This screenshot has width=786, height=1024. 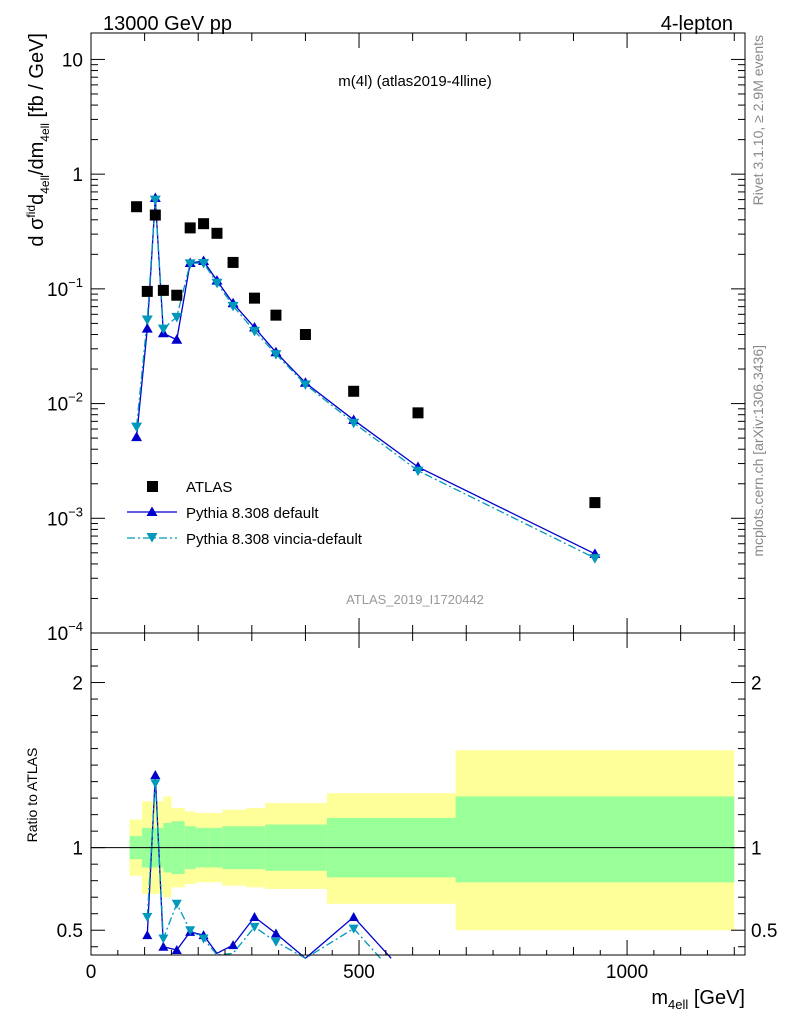 I want to click on legend-label-atlas: ATLAS, so click(x=209, y=487).